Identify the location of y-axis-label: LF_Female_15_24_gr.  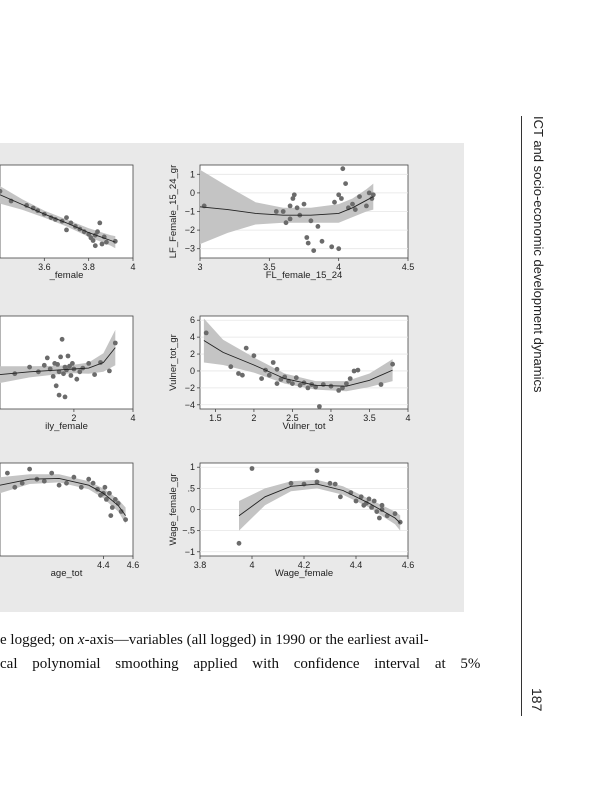
(173, 211).